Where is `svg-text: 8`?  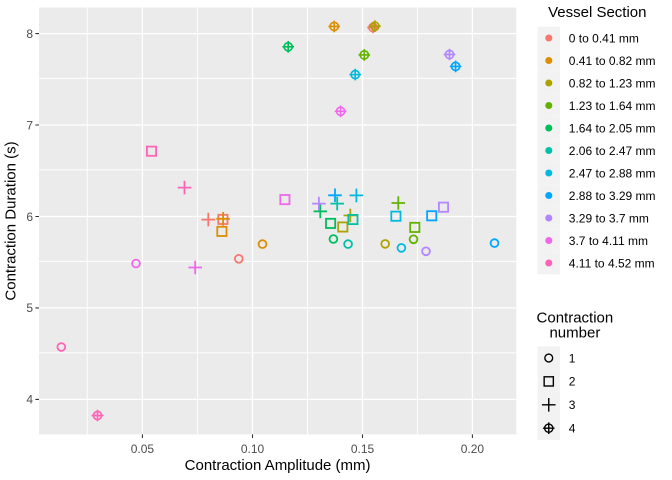 svg-text: 8 is located at coordinates (29, 34).